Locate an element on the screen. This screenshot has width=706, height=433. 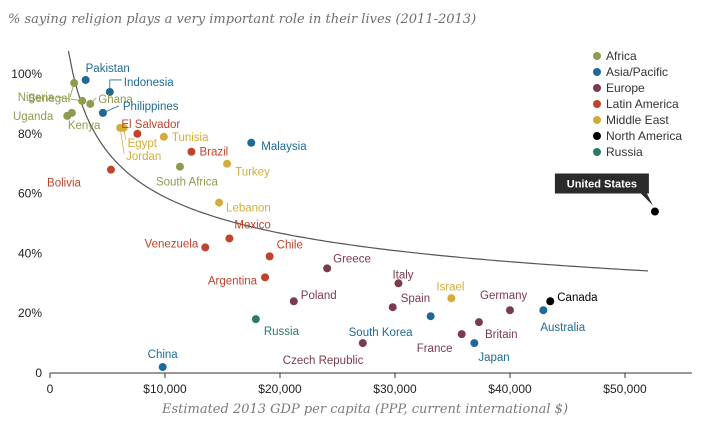
point-turkey is located at coordinates (227, 163).